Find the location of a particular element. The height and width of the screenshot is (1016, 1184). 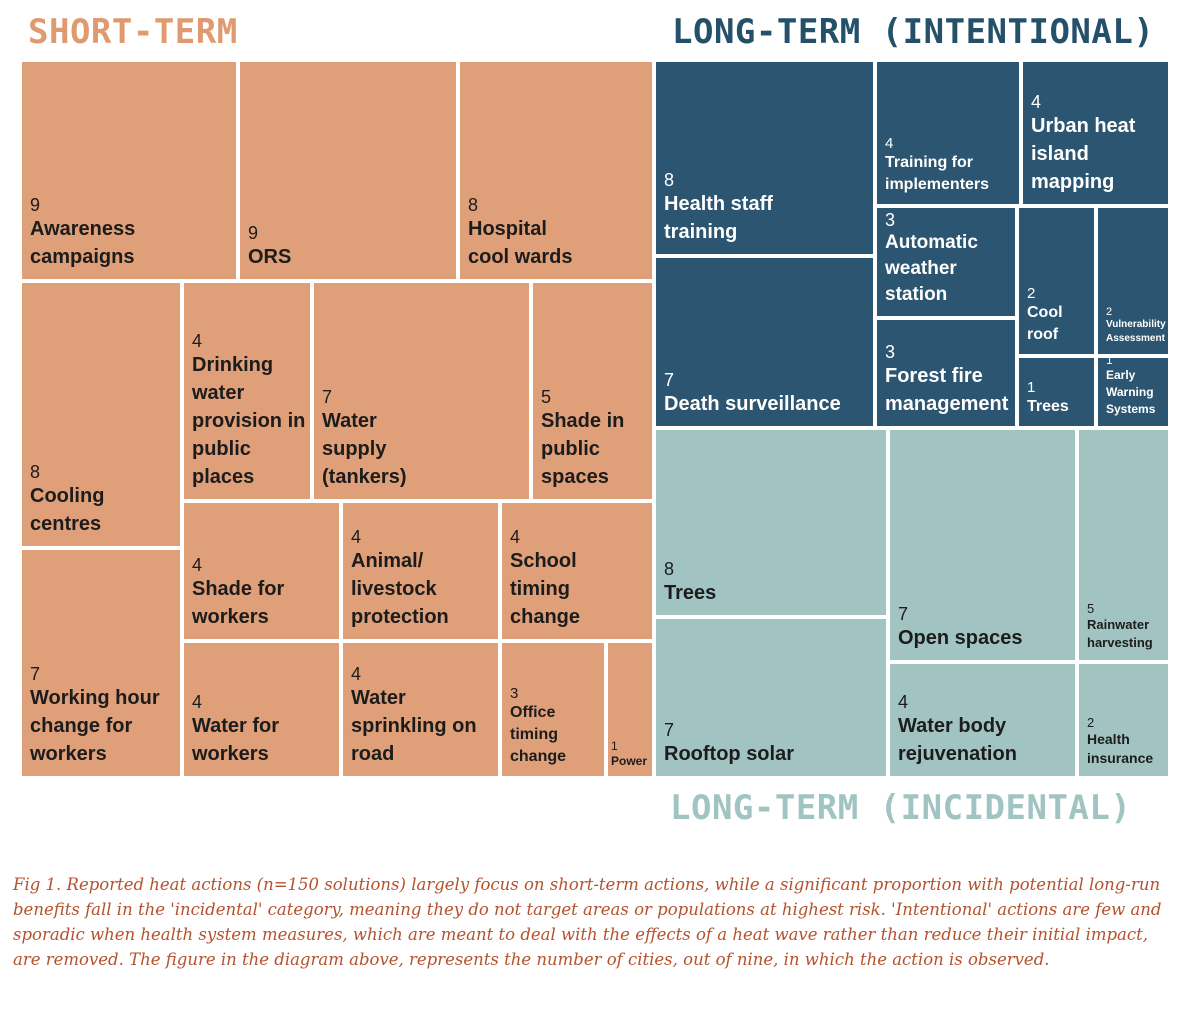

treemap-tile-short-term-shade-in-public-spaces: 5 Shade in public spaces is located at coordinates (592, 391).